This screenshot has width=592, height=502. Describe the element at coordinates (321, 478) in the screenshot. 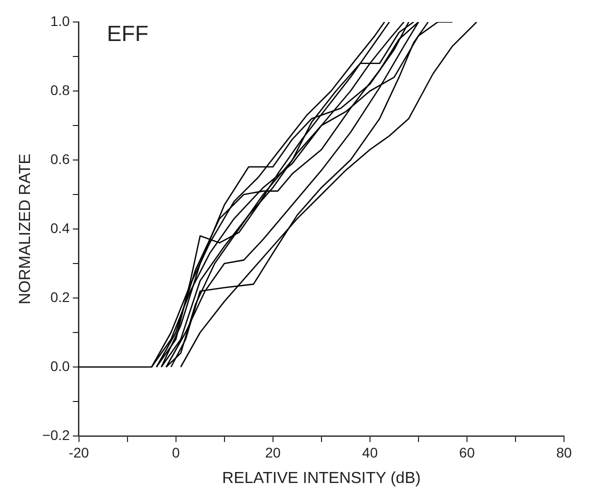

I see `x-axis-title: RELATIVE INTENSITY (dB)` at that location.